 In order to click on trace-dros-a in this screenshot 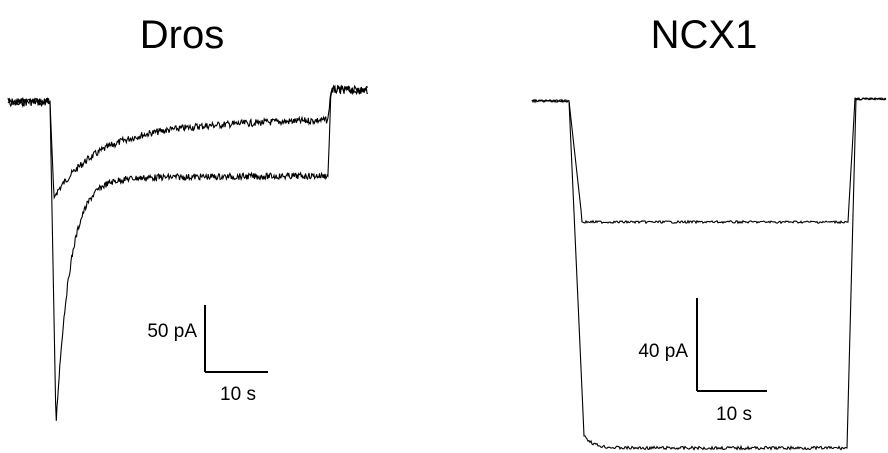, I will do `click(187, 142)`.